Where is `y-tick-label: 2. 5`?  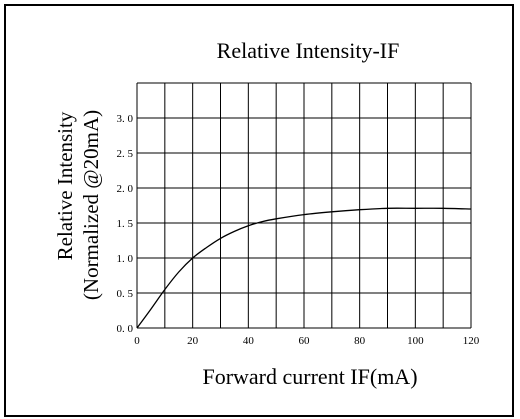
y-tick-label: 2. 5 is located at coordinates (125, 154).